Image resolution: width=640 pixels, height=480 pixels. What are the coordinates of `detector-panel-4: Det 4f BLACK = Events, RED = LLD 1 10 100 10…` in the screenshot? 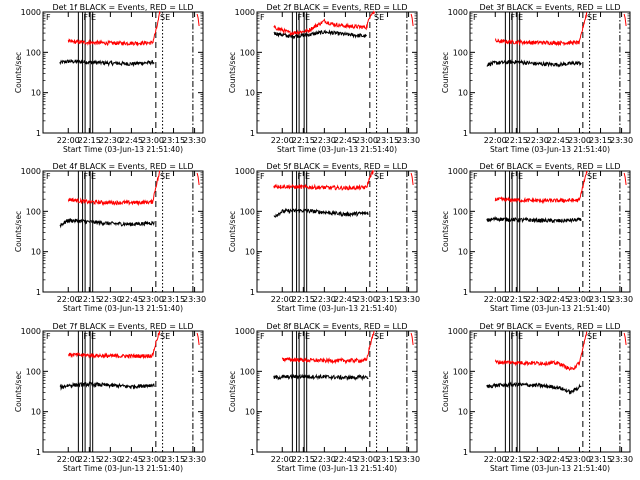 It's located at (110, 237).